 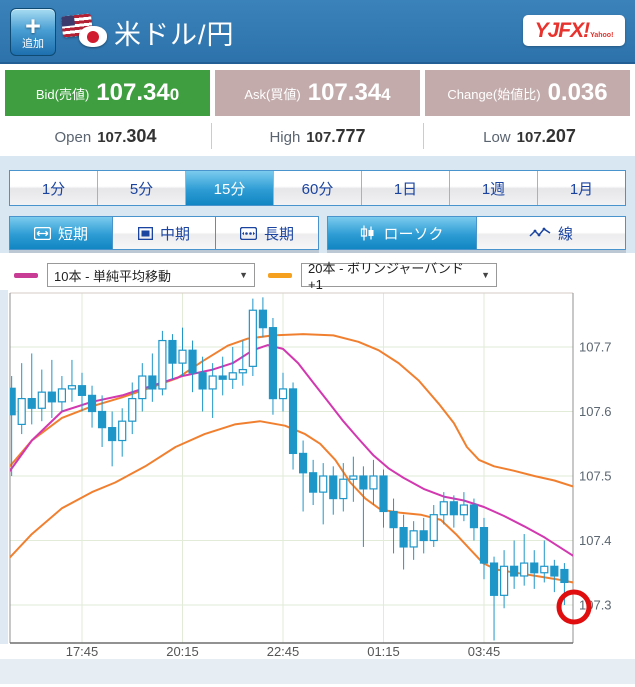 What do you see at coordinates (283, 651) in the screenshot?
I see `x-axis-label: 22:45` at bounding box center [283, 651].